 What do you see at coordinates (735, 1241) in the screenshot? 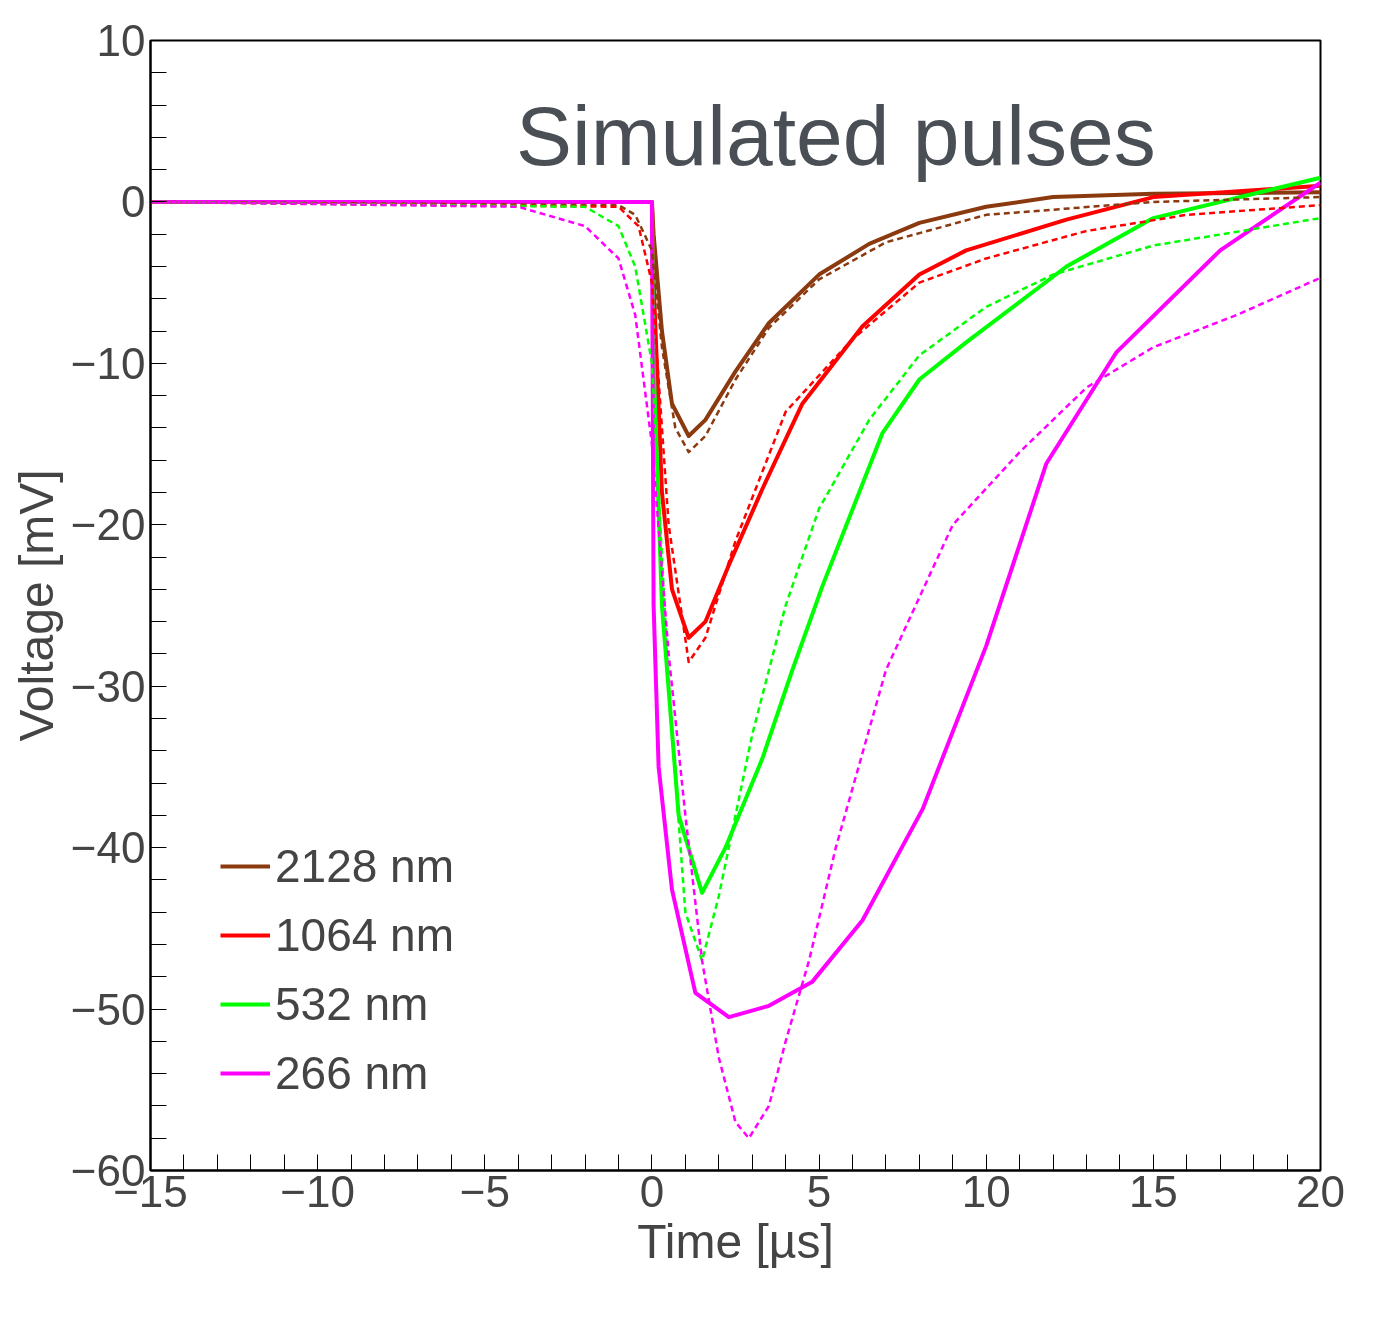
I see `x-axis-title: Time [µs]` at bounding box center [735, 1241].